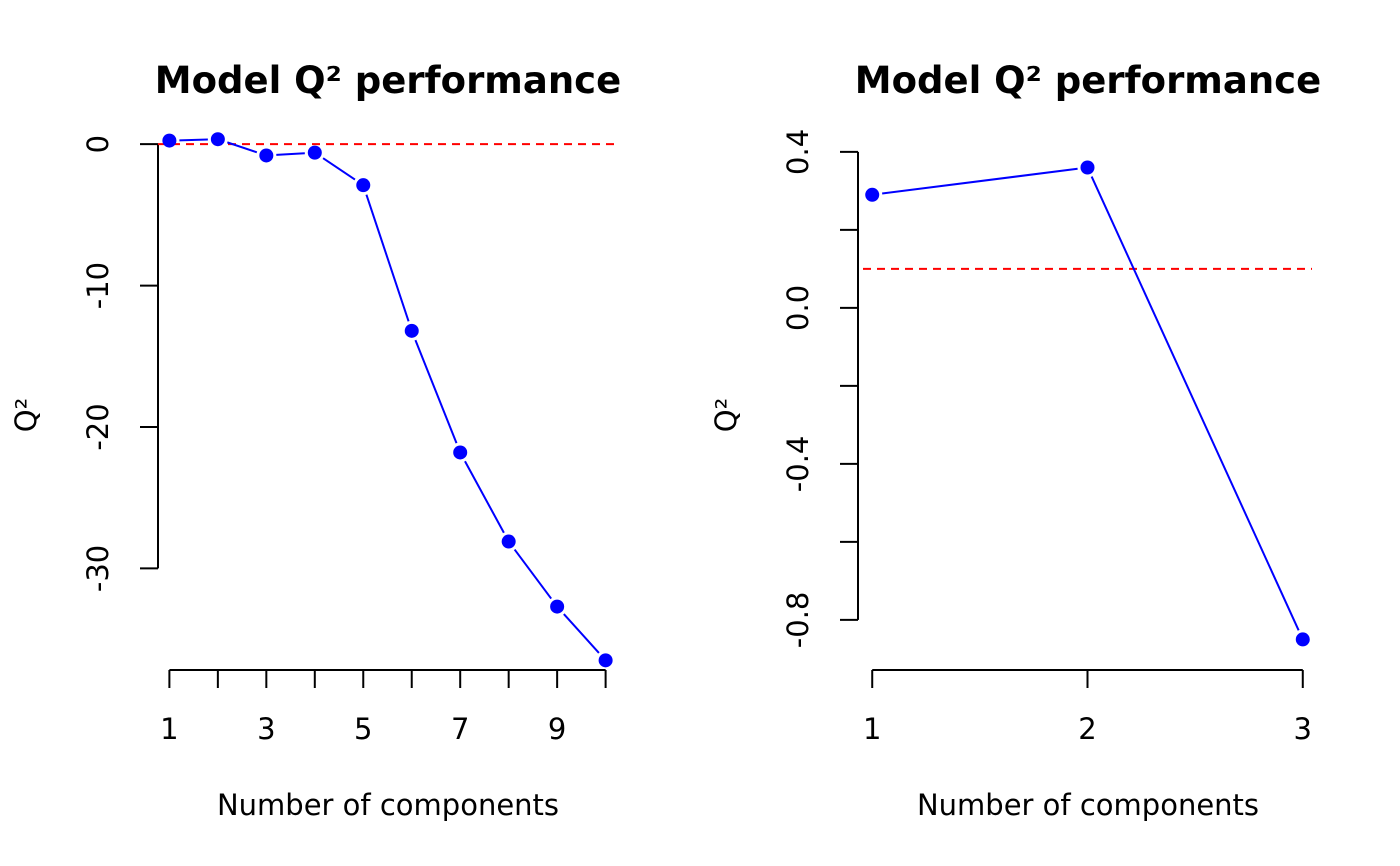 This screenshot has height=866, width=1400. What do you see at coordinates (798, 620) in the screenshot?
I see `y-tick-label: -0.8` at bounding box center [798, 620].